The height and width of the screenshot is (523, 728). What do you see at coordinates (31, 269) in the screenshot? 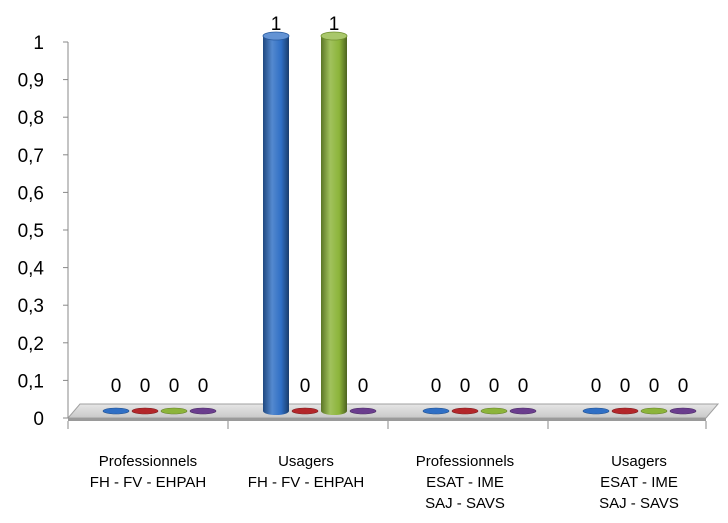
I see `y-tick-label: 0,4` at bounding box center [31, 269].